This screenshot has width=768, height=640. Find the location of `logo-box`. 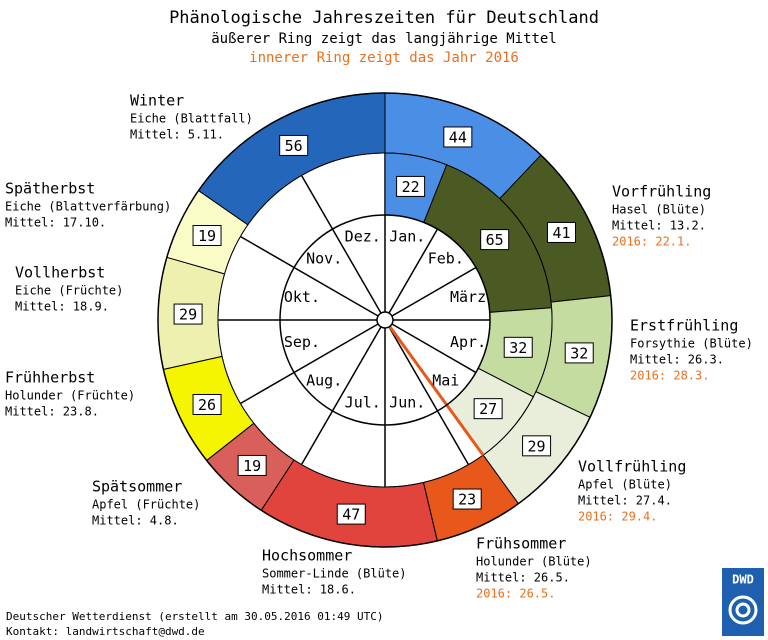

logo-box is located at coordinates (743, 602).